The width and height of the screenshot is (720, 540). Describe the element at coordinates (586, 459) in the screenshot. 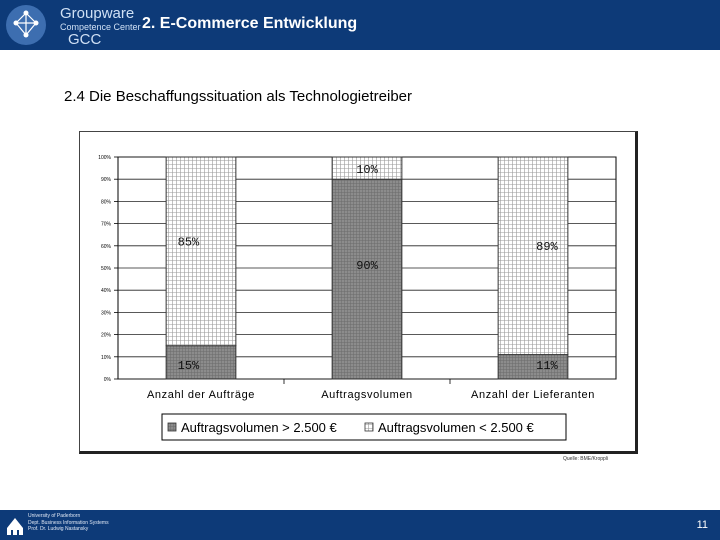

I see `source-note: Quelle: BME/Kroppli` at that location.